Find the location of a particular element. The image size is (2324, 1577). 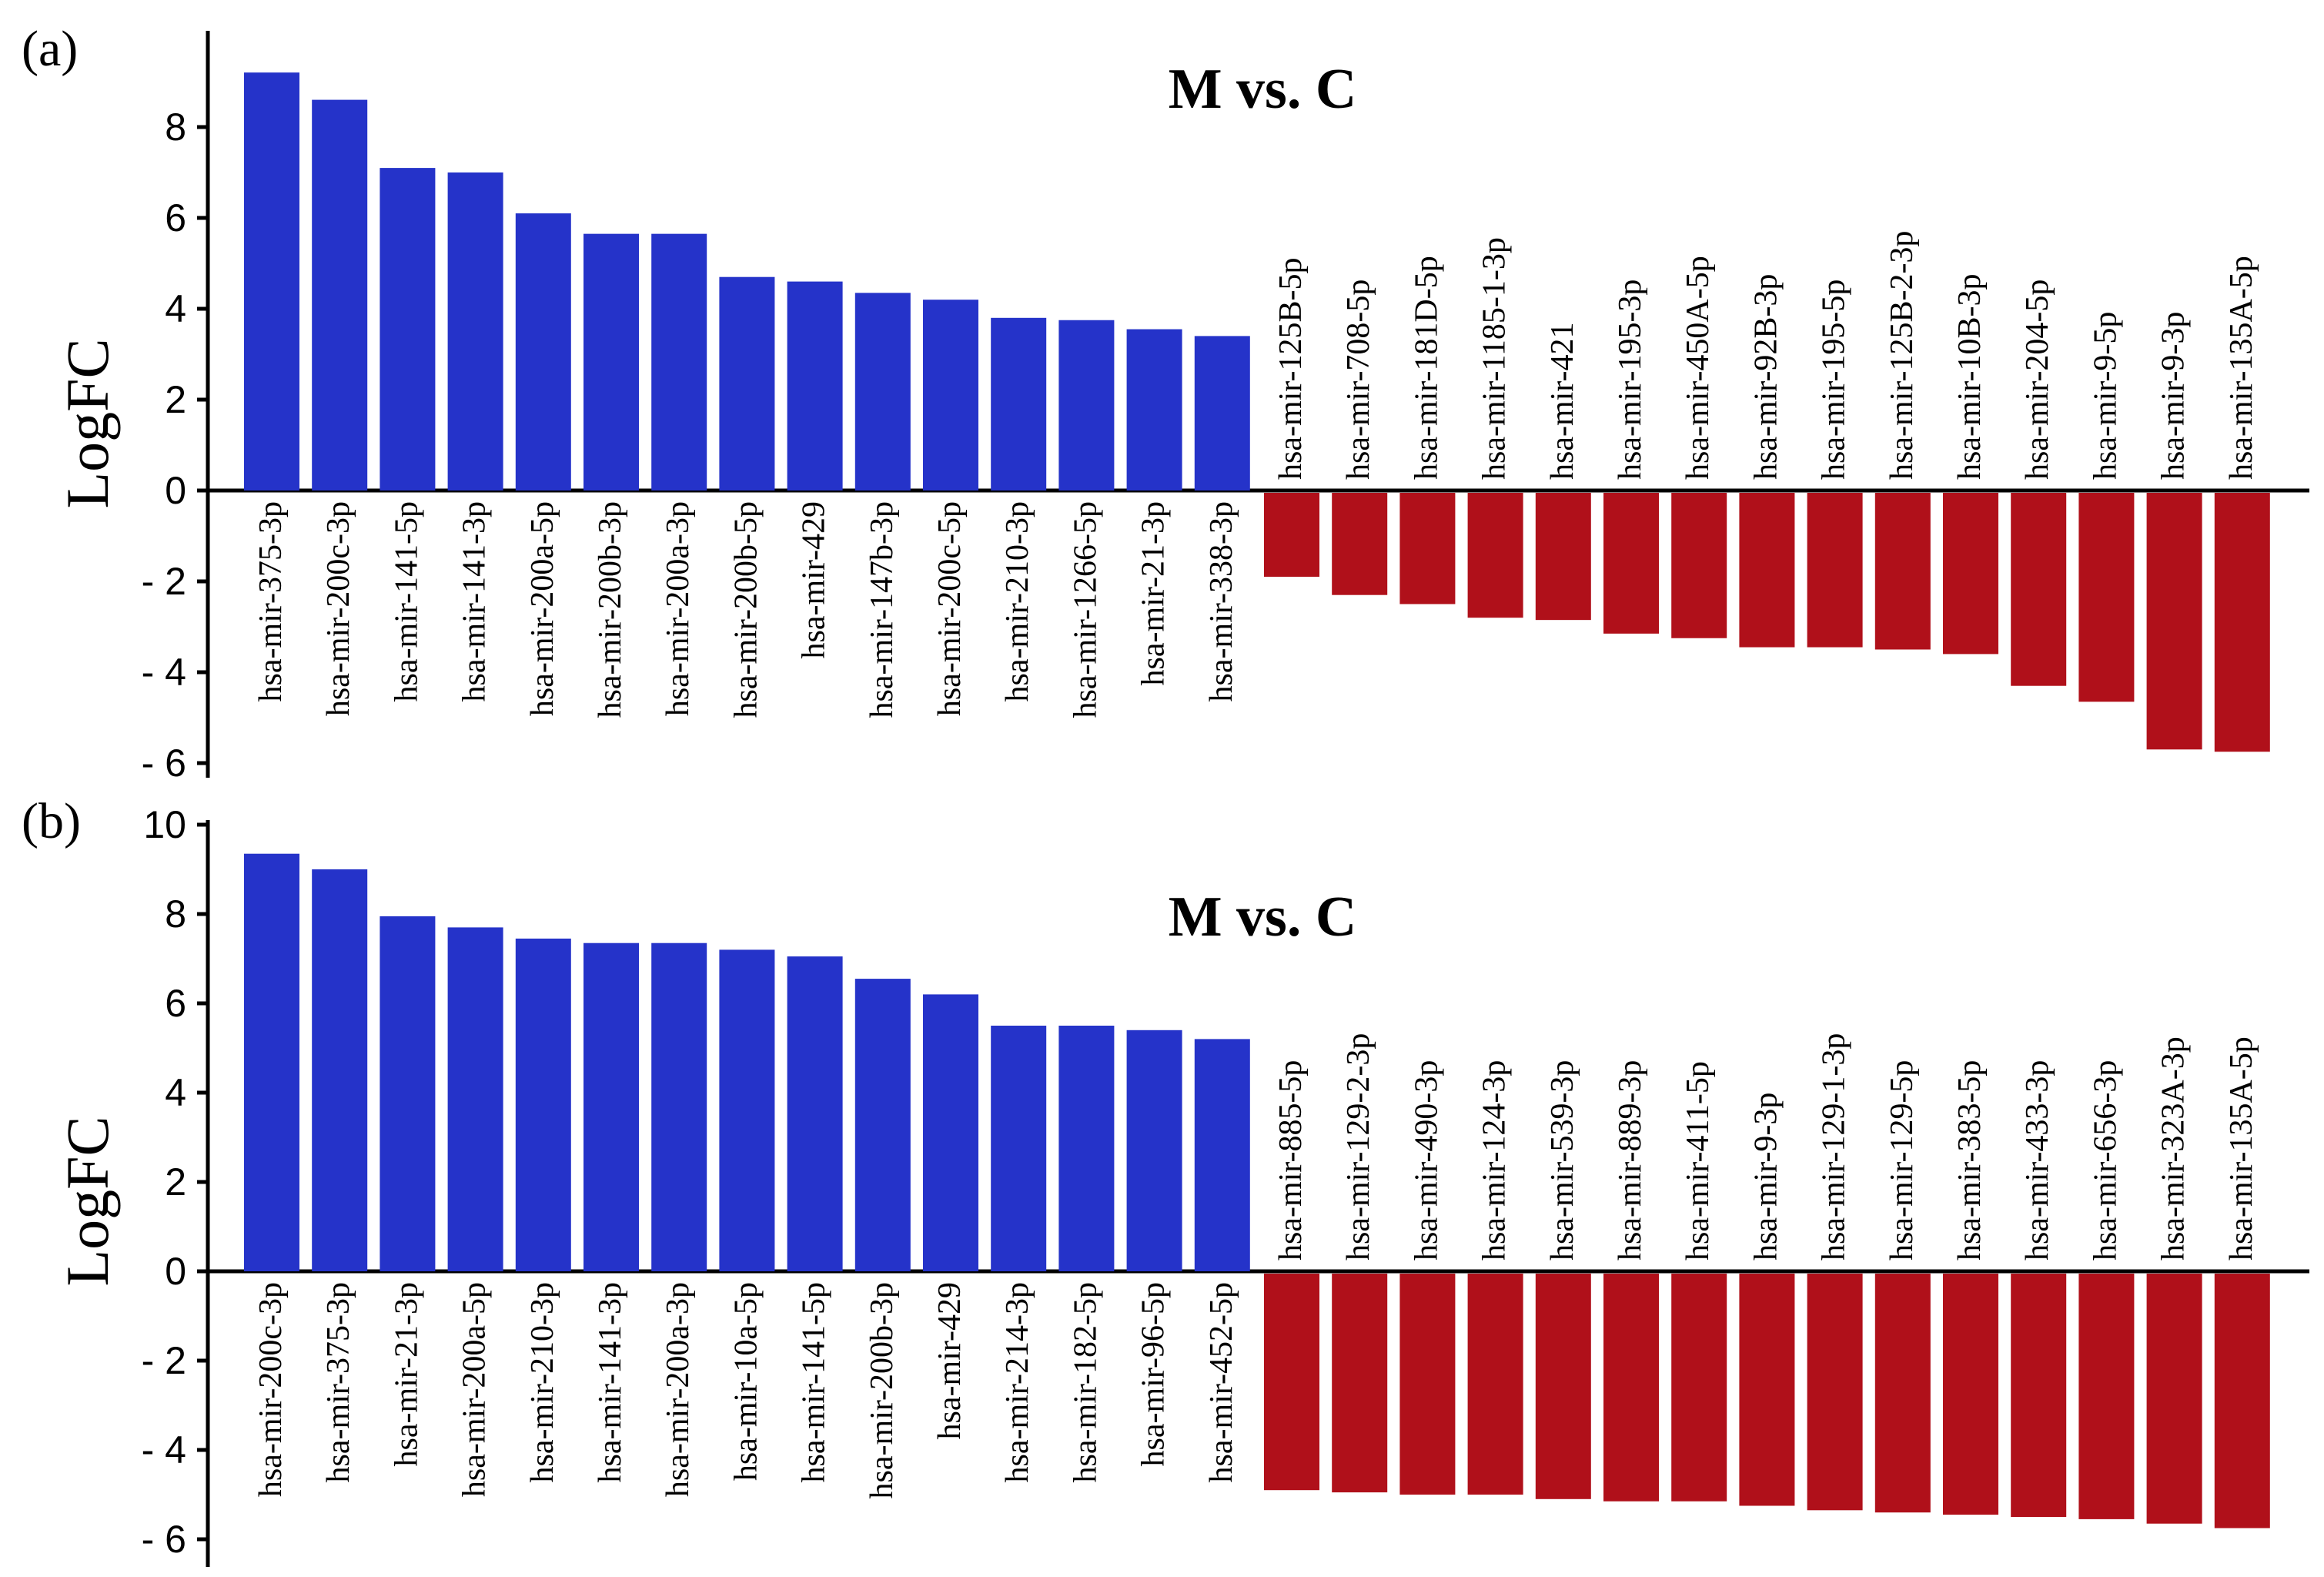

y-tick-label: - 4 is located at coordinates (164, 1450).